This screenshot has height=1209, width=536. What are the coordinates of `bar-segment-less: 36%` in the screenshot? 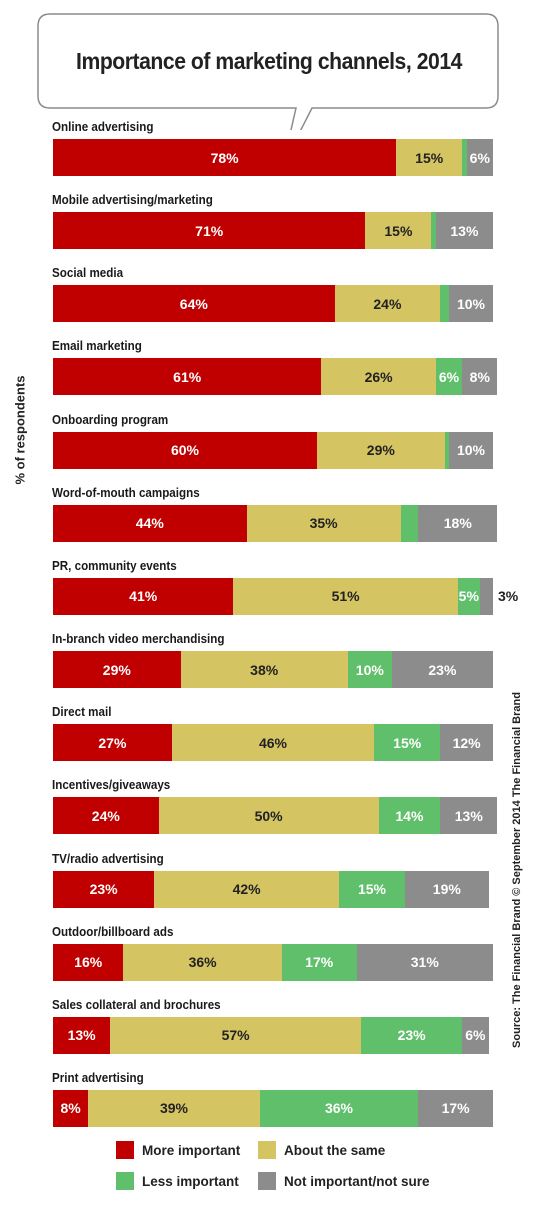 It's located at (339, 1108).